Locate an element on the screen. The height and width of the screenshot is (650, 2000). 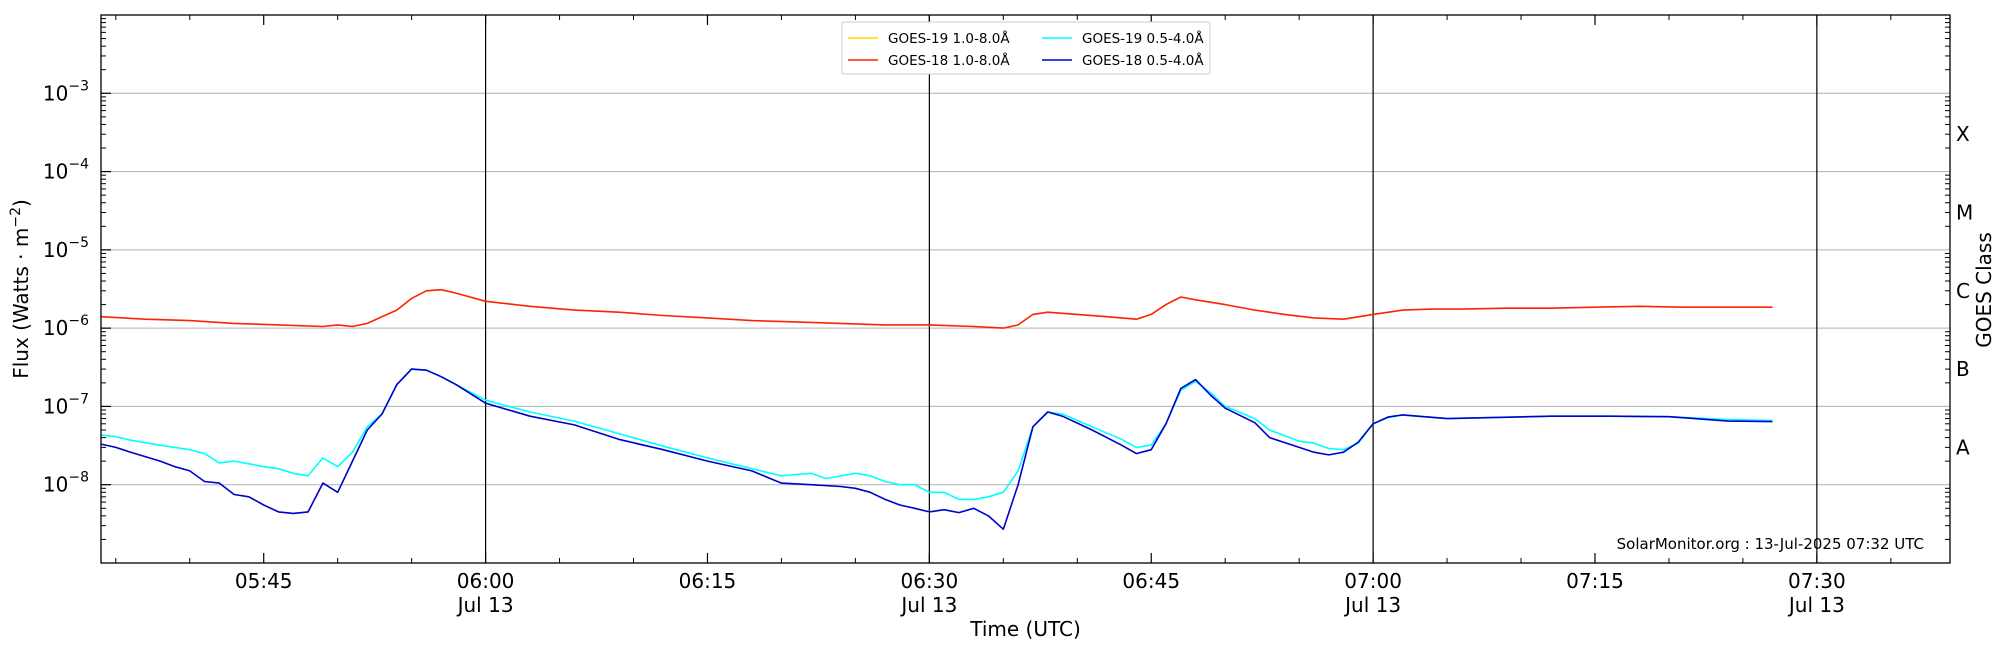
legend-label-0: GOES-19 1.0-8.0Å is located at coordinates (949, 38).